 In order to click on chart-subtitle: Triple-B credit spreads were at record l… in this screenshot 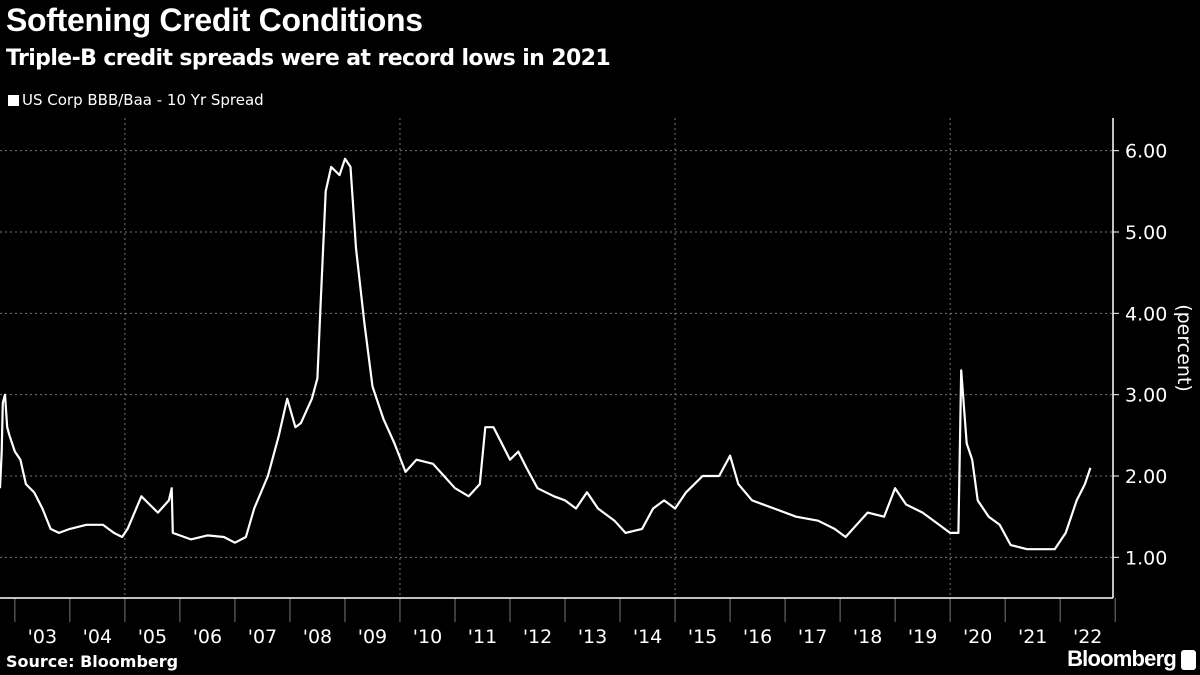, I will do `click(308, 58)`.